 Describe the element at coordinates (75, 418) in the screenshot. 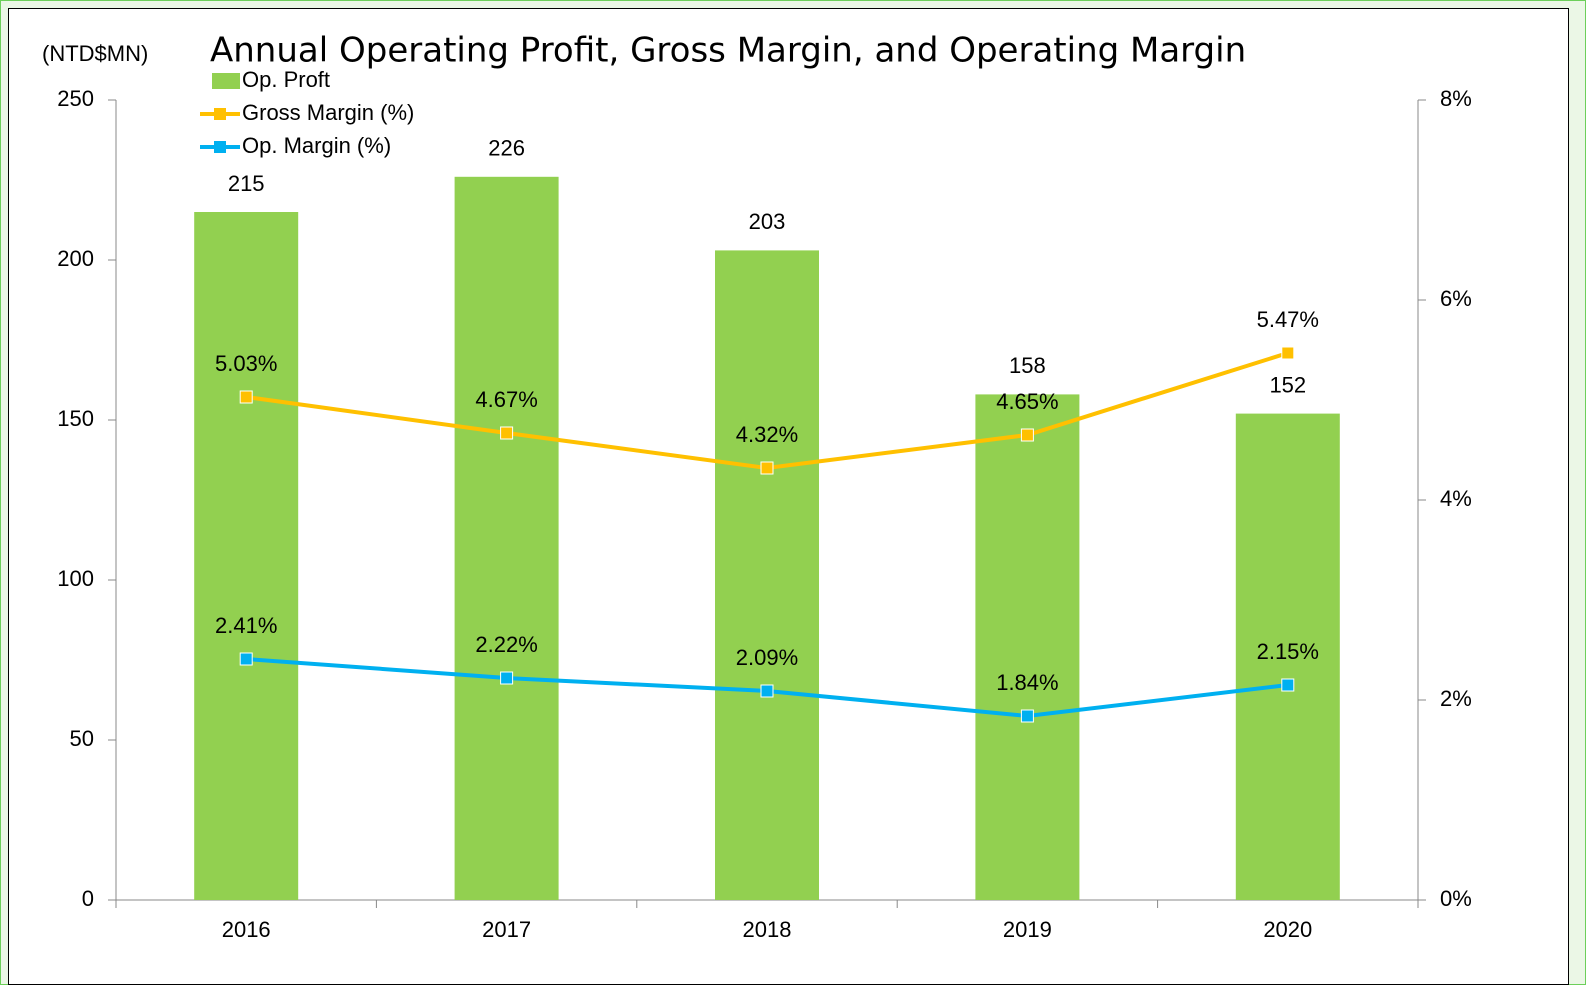

I see `y-tick-label: 150` at that location.